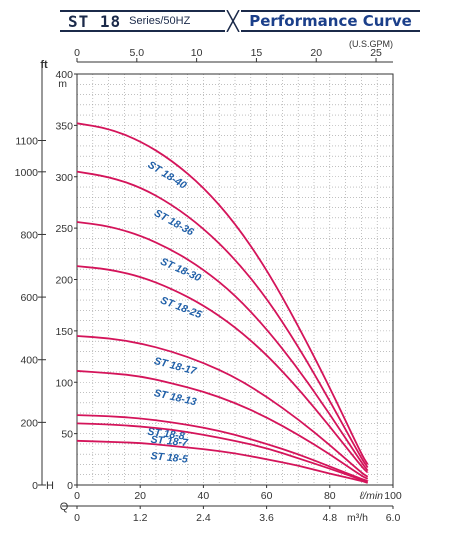 Image resolution: width=450 pixels, height=550 pixels. What do you see at coordinates (62, 84) in the screenshot?
I see `head-unit-m: m` at bounding box center [62, 84].